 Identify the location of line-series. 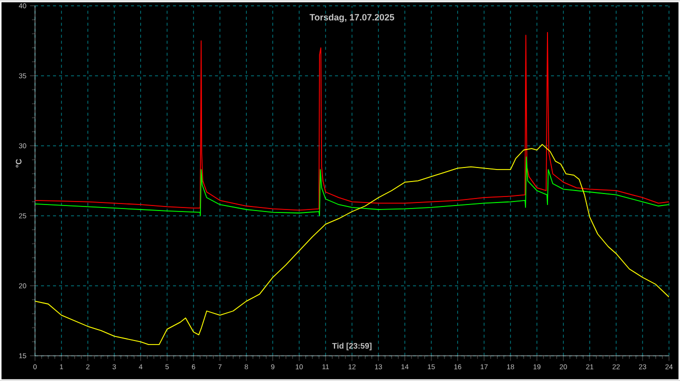
(352, 186).